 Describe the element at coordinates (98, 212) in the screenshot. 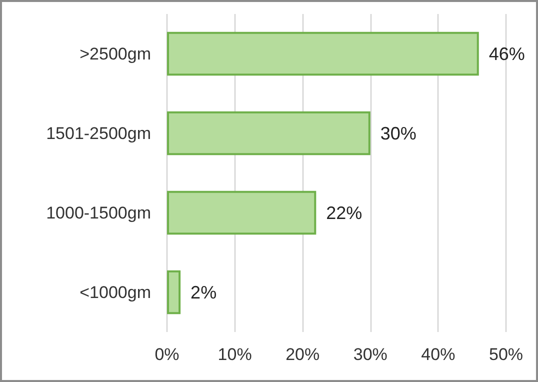

I see `y-tick-label: 1000-1500gm` at that location.